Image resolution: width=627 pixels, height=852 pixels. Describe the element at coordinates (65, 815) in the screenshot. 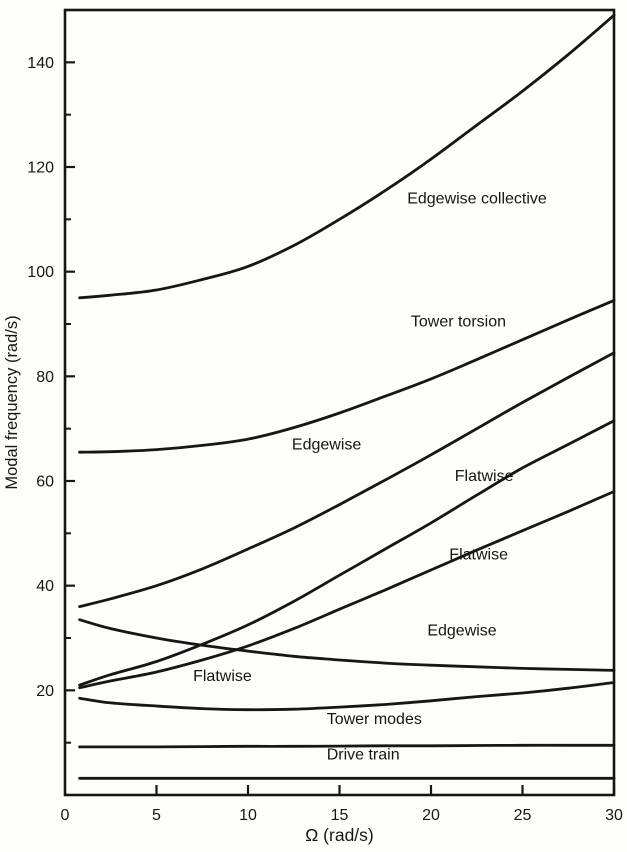

I see `x-tick-label: 0` at that location.